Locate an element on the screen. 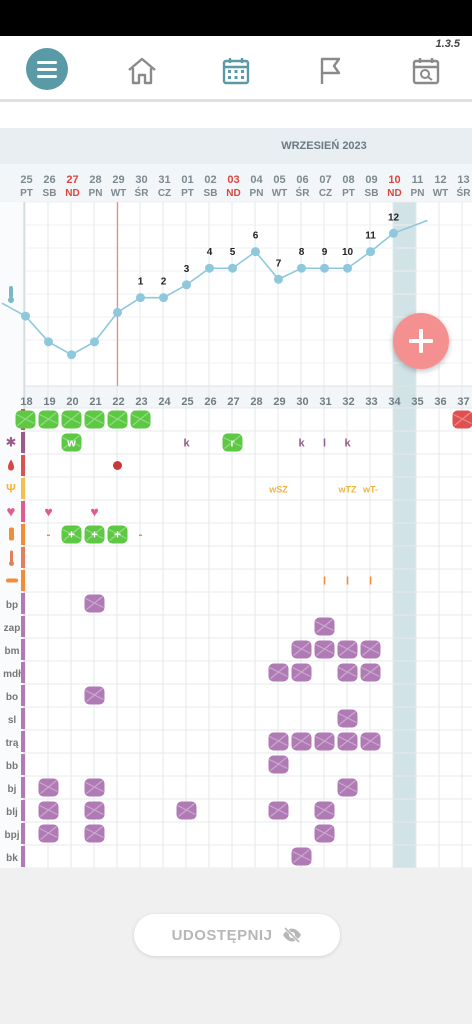 The image size is (472, 1024). day-of-week: ND is located at coordinates (233, 193).